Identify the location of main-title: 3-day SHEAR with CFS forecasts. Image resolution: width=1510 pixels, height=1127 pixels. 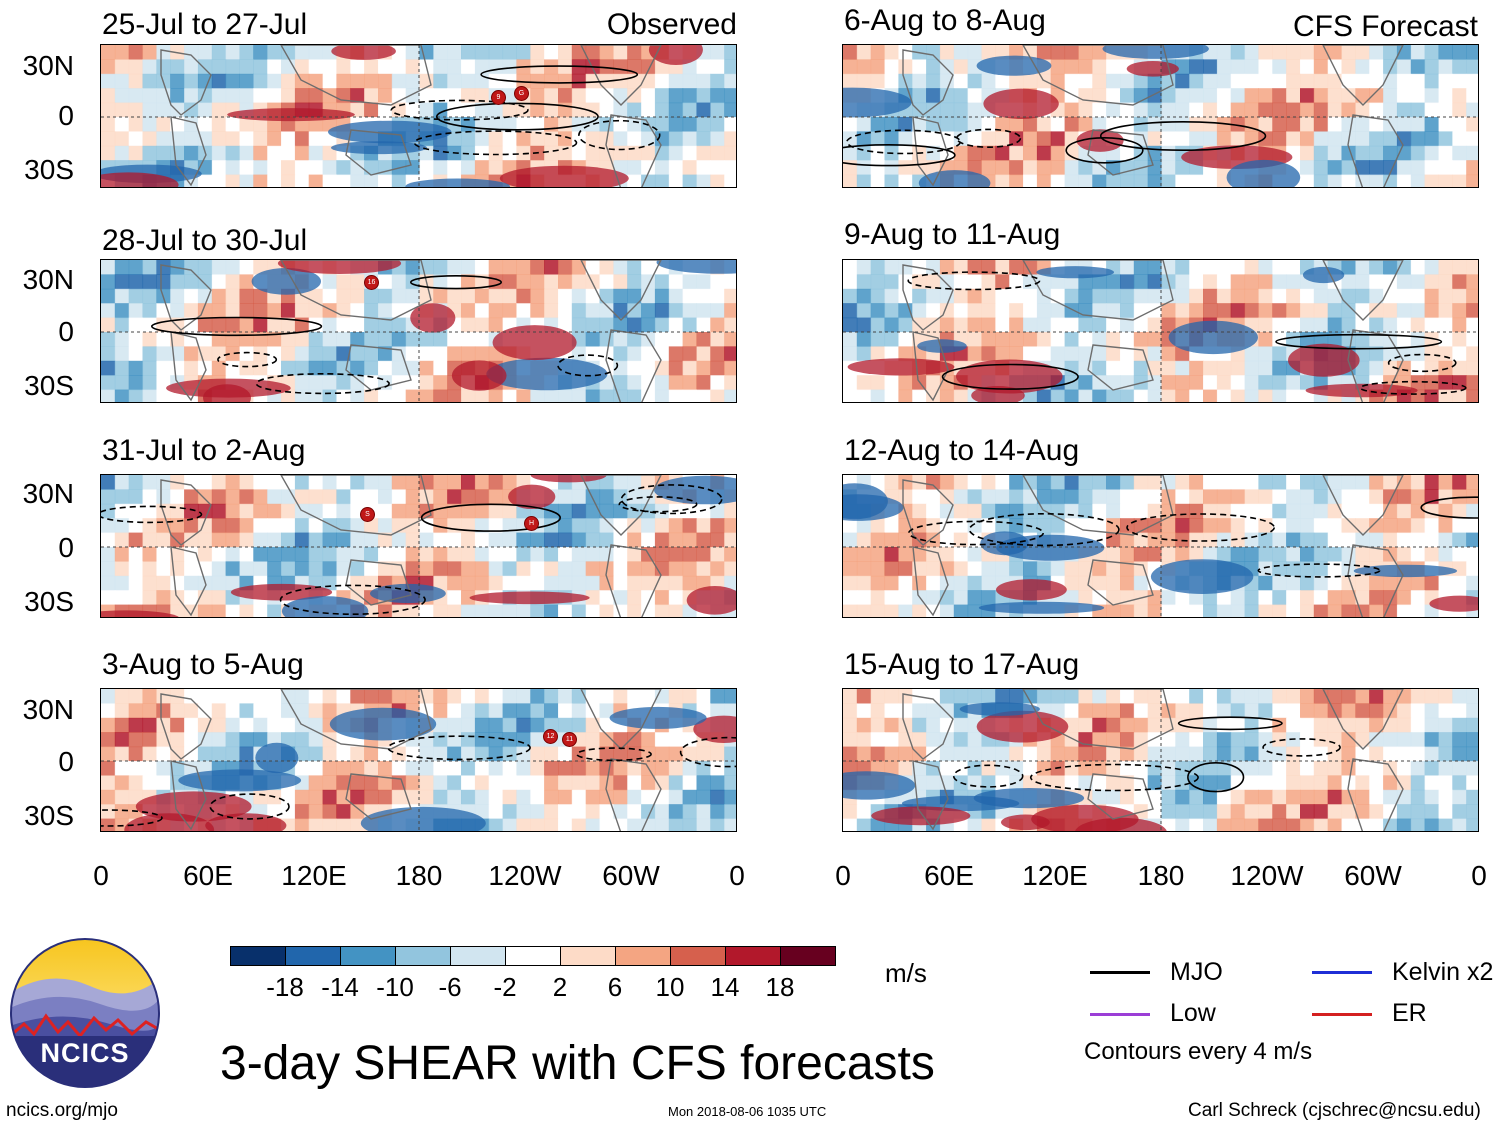
(577, 1063).